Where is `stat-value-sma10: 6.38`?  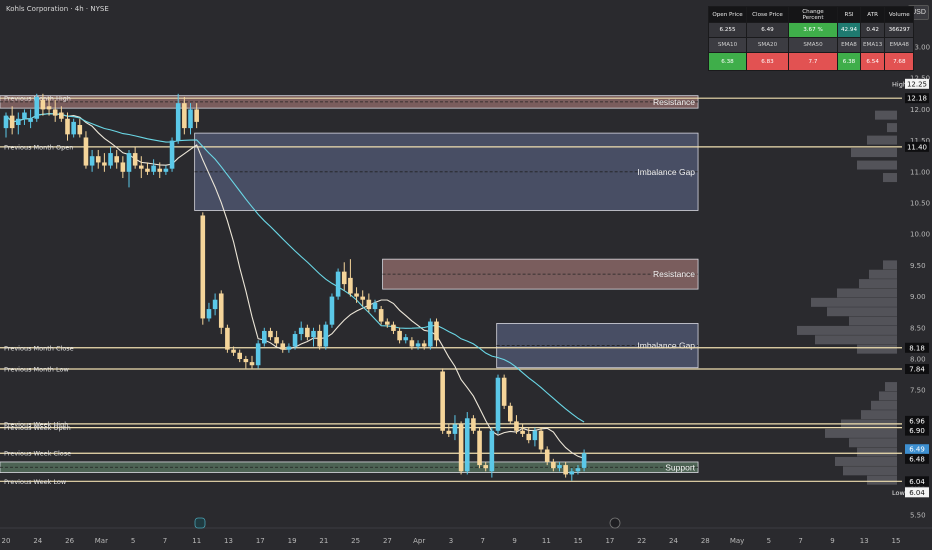
stat-value-sma10: 6.38 is located at coordinates (727, 61).